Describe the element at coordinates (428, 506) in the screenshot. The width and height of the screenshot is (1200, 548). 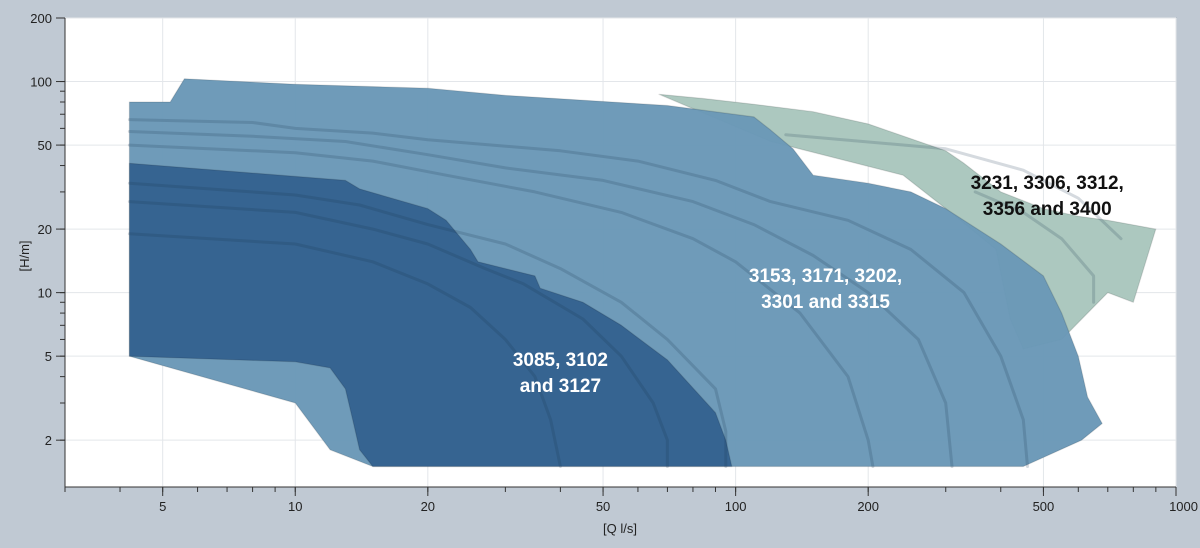
I see `x-tick-label: 20` at that location.